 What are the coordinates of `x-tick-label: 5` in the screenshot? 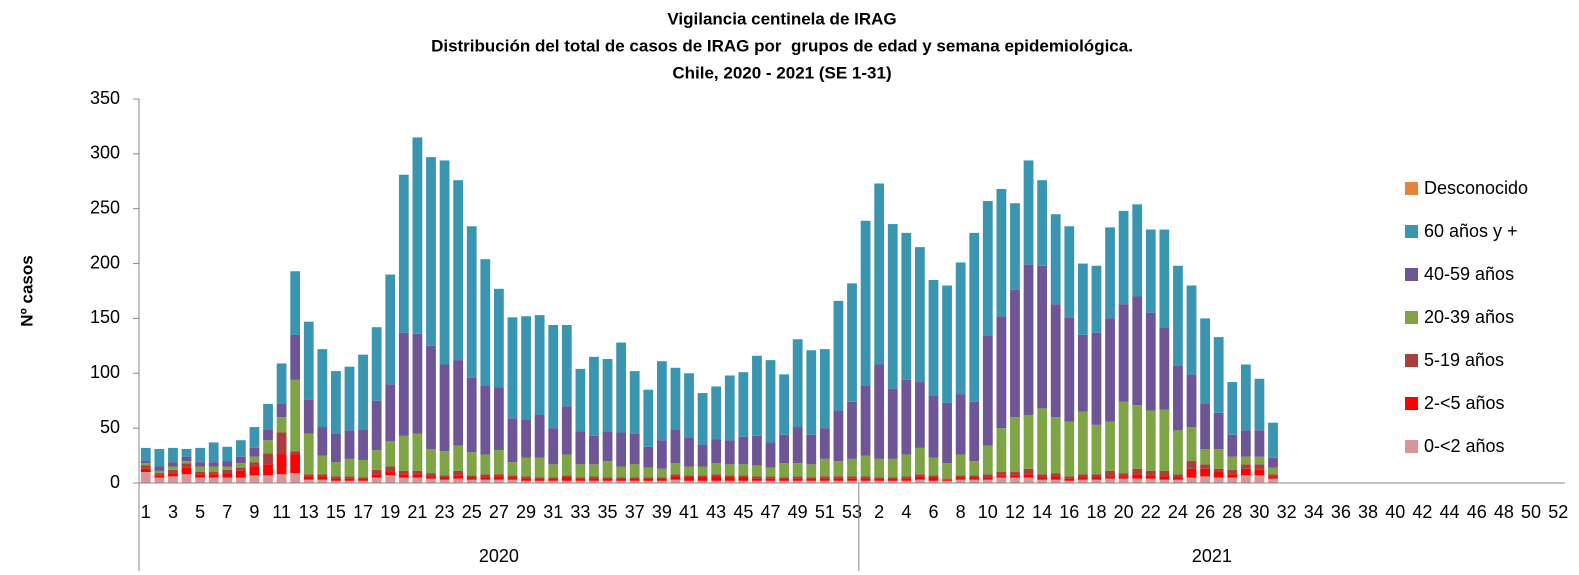 It's located at (200, 512).